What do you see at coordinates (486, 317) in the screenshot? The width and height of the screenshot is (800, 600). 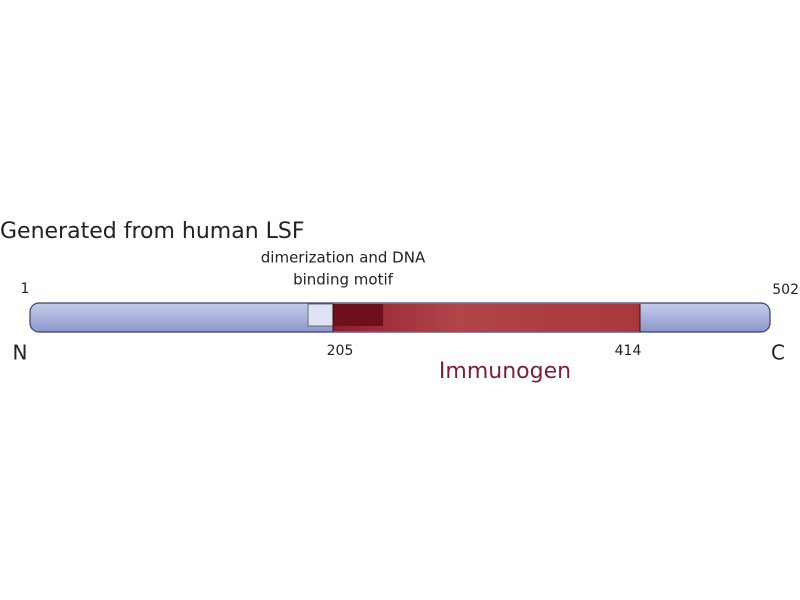 I see `immunogen-region` at bounding box center [486, 317].